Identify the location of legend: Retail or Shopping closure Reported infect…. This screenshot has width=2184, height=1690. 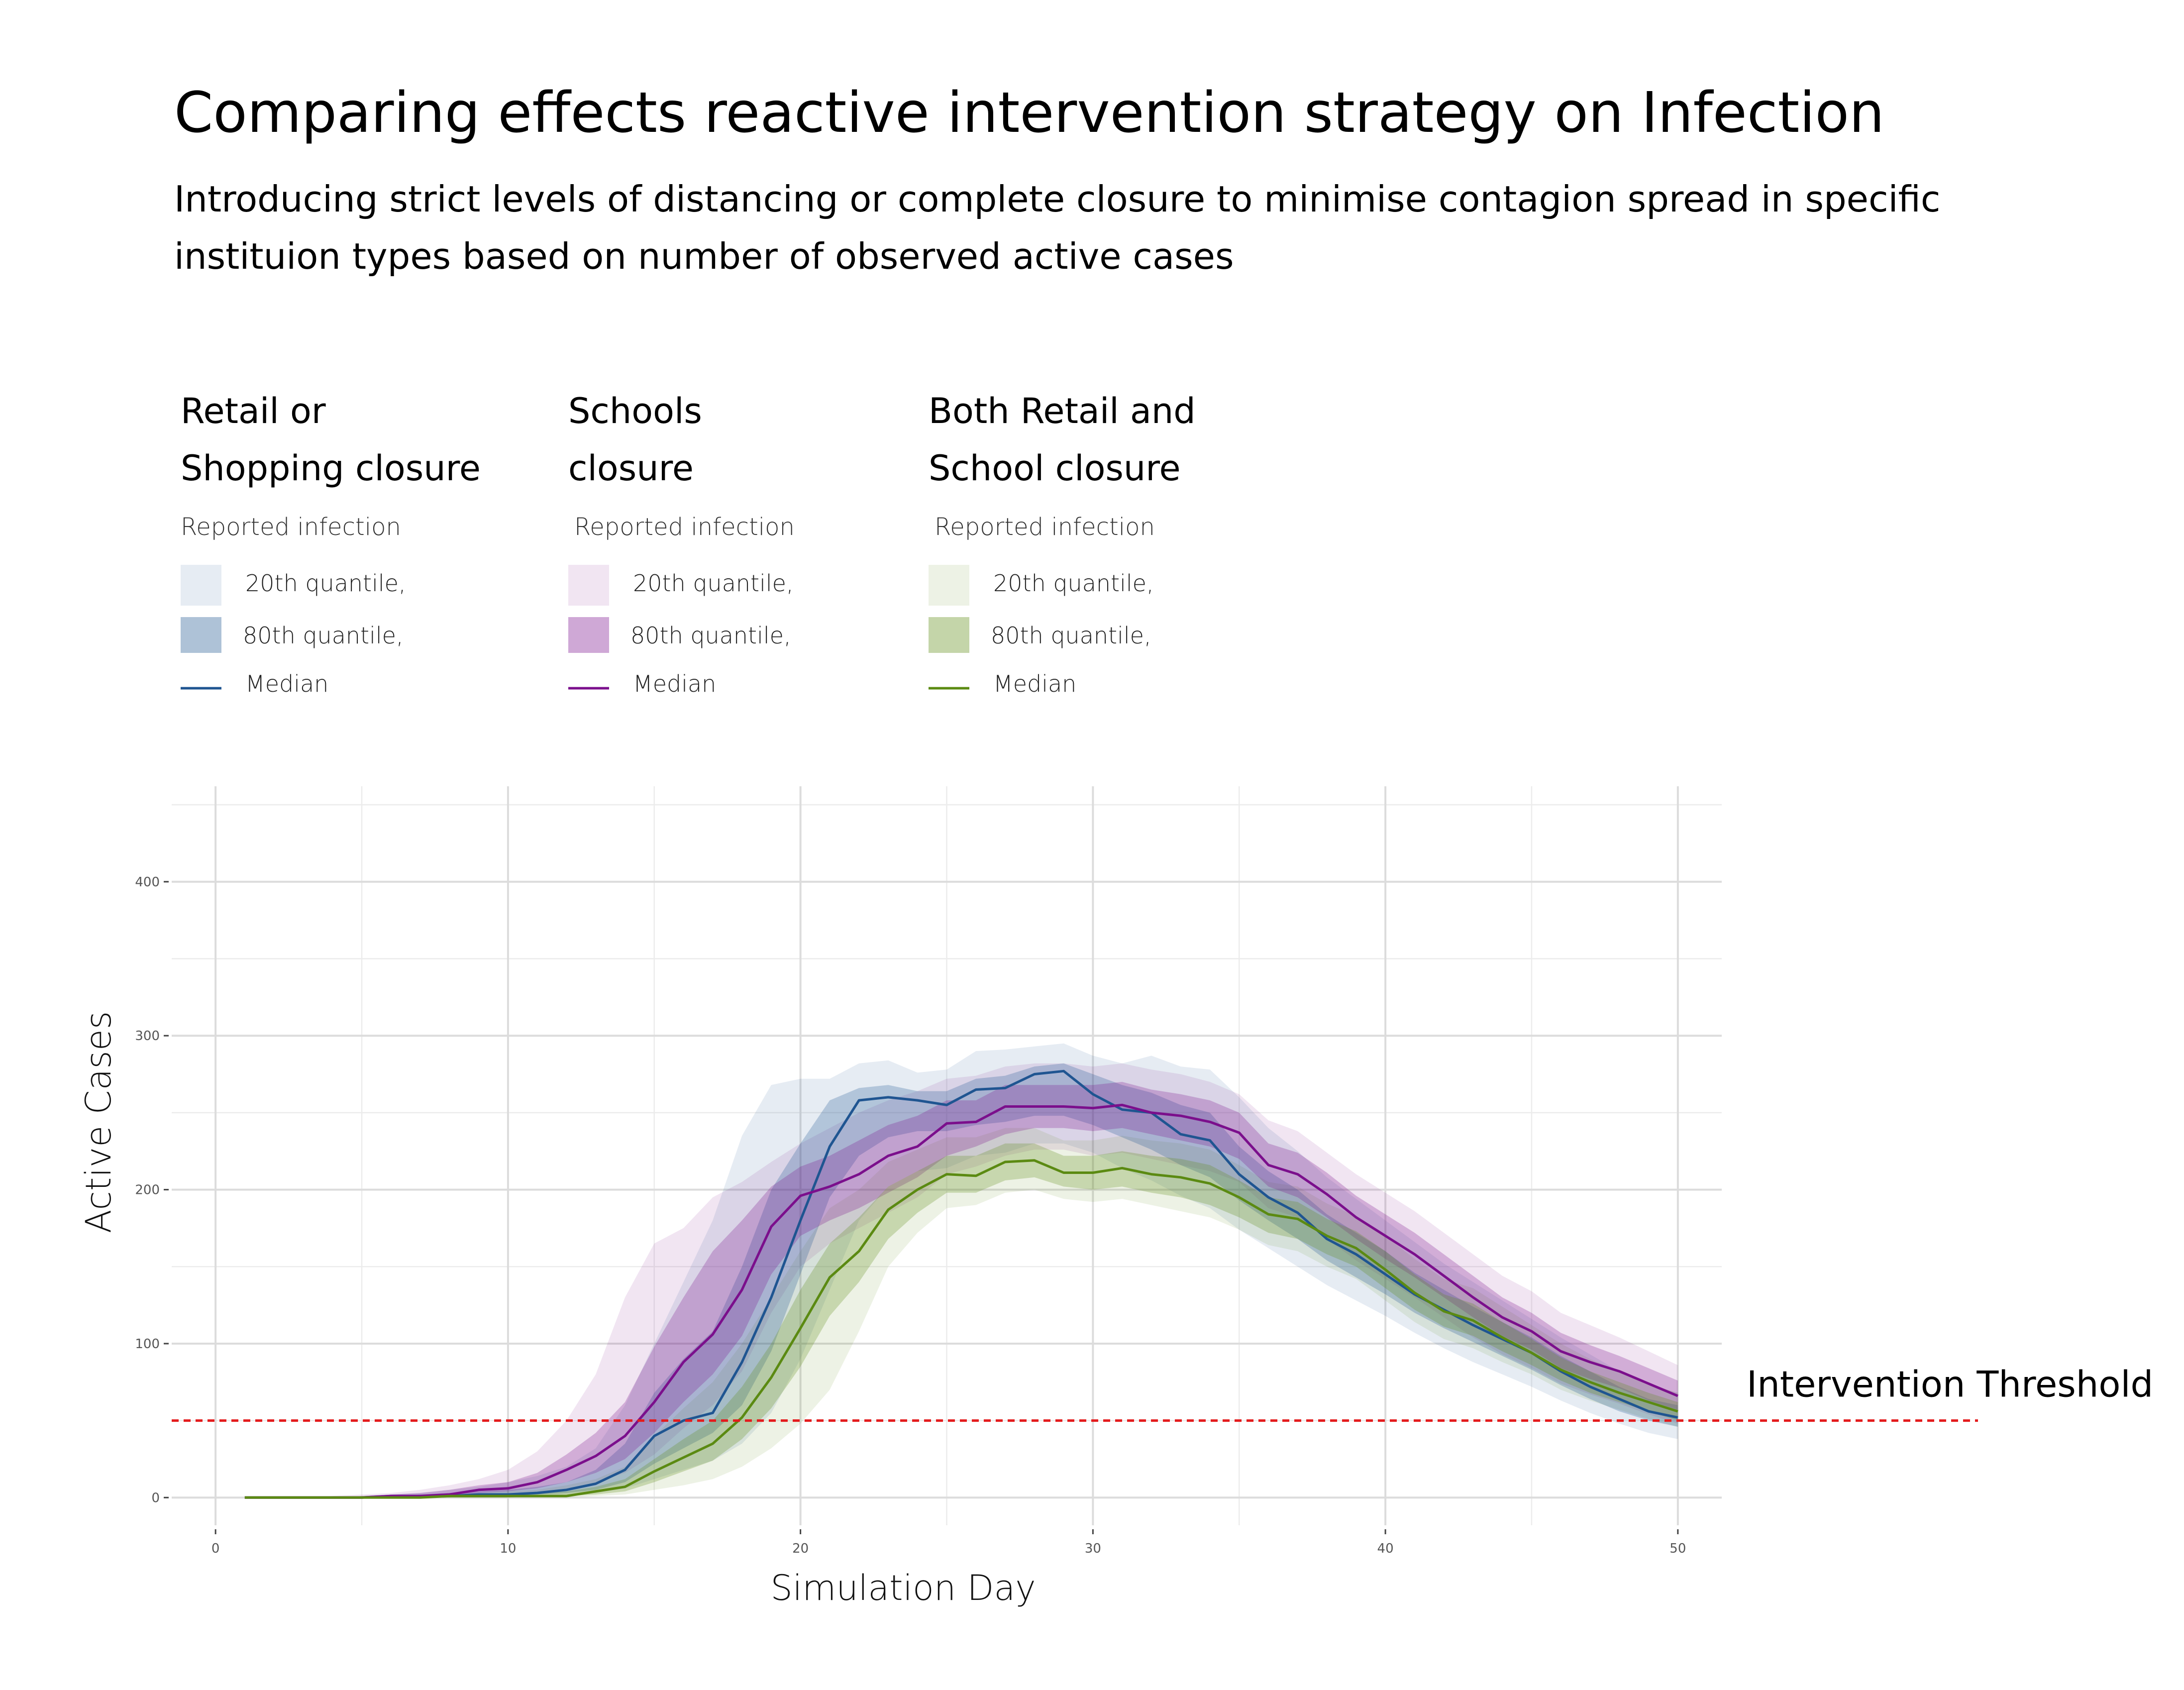
(688, 544).